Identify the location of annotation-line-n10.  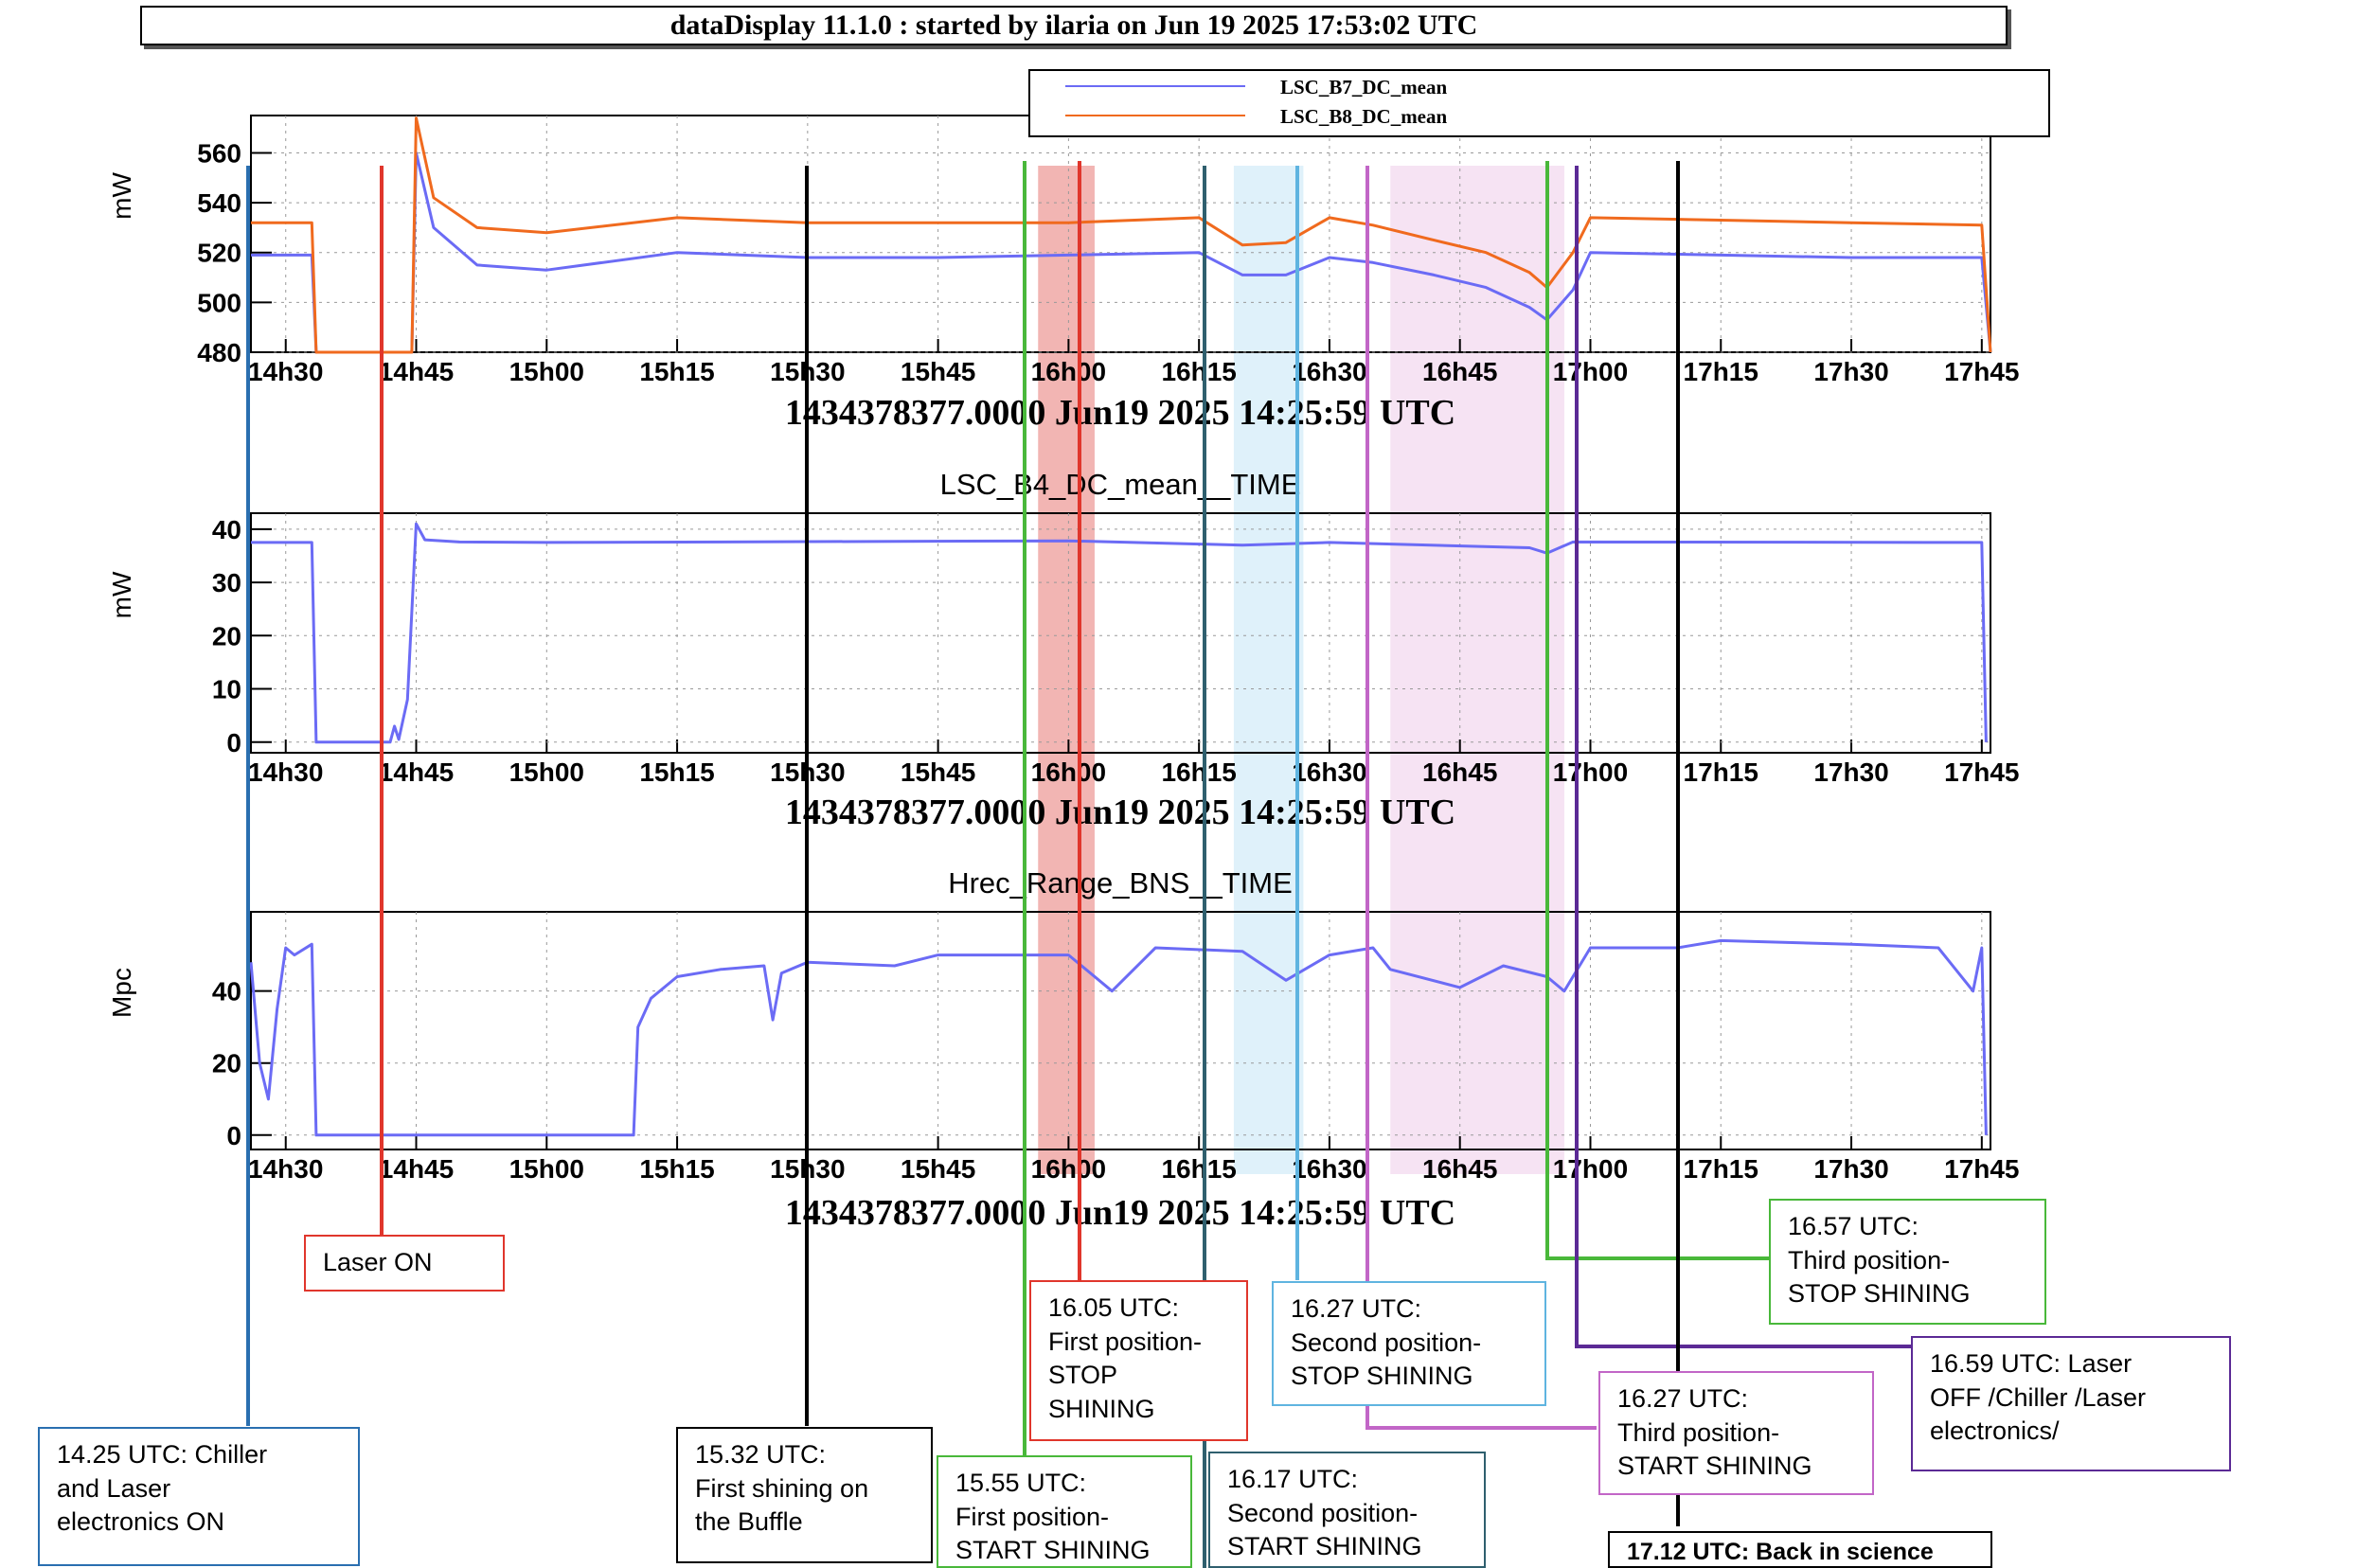
(1743, 757).